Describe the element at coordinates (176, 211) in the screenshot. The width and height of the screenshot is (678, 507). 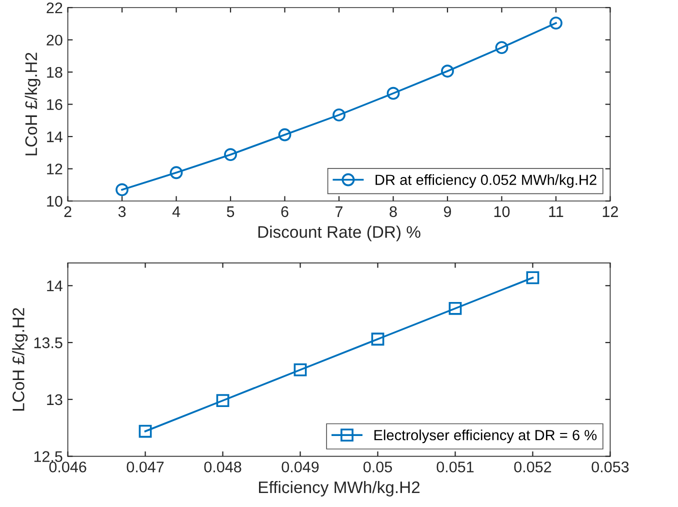
I see `x-tick-label: 4` at that location.